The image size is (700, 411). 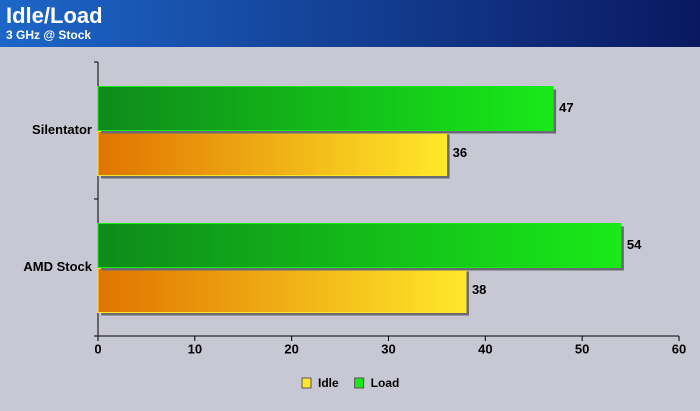 What do you see at coordinates (679, 348) in the screenshot?
I see `x-tick-label: 60` at bounding box center [679, 348].